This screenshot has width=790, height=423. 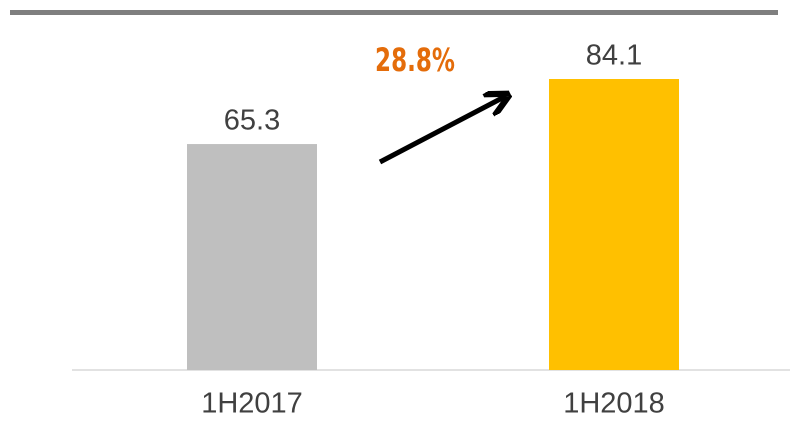 I want to click on value-label: 65.3, so click(x=252, y=121).